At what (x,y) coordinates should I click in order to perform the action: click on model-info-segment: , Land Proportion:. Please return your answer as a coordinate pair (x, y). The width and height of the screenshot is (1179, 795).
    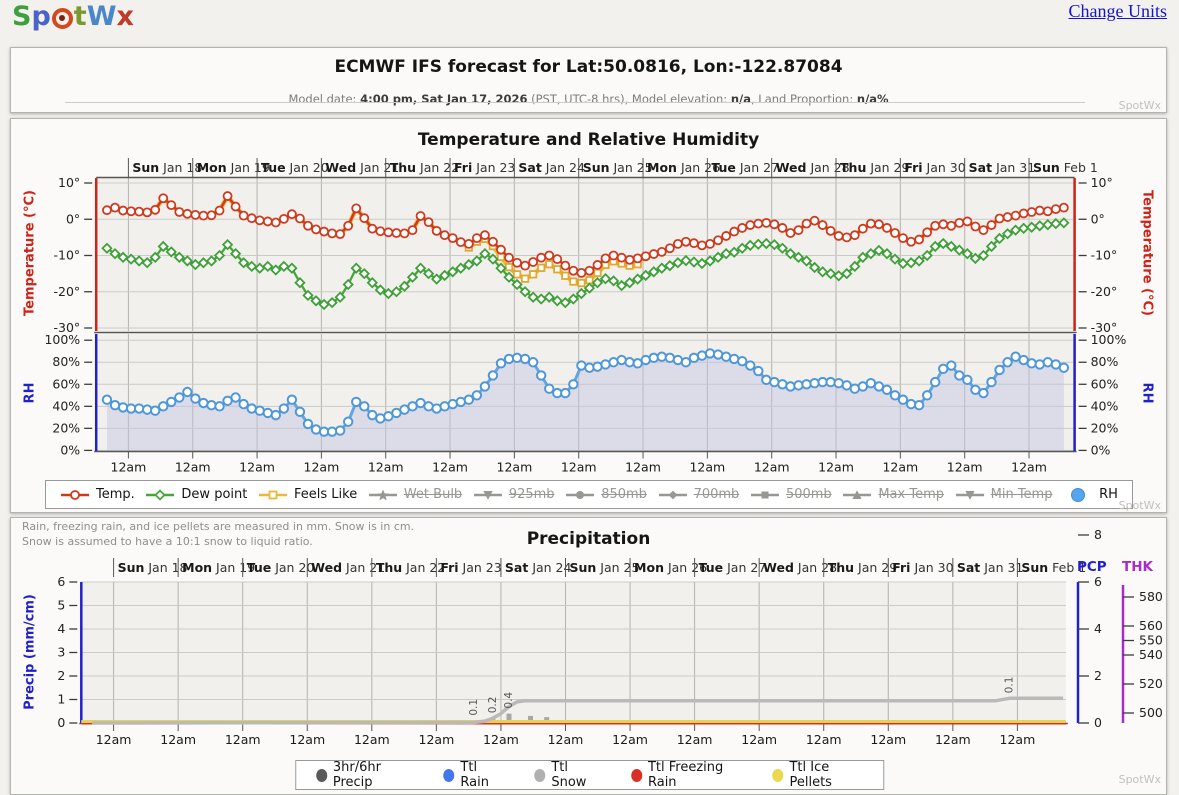
    Looking at the image, I should click on (804, 99).